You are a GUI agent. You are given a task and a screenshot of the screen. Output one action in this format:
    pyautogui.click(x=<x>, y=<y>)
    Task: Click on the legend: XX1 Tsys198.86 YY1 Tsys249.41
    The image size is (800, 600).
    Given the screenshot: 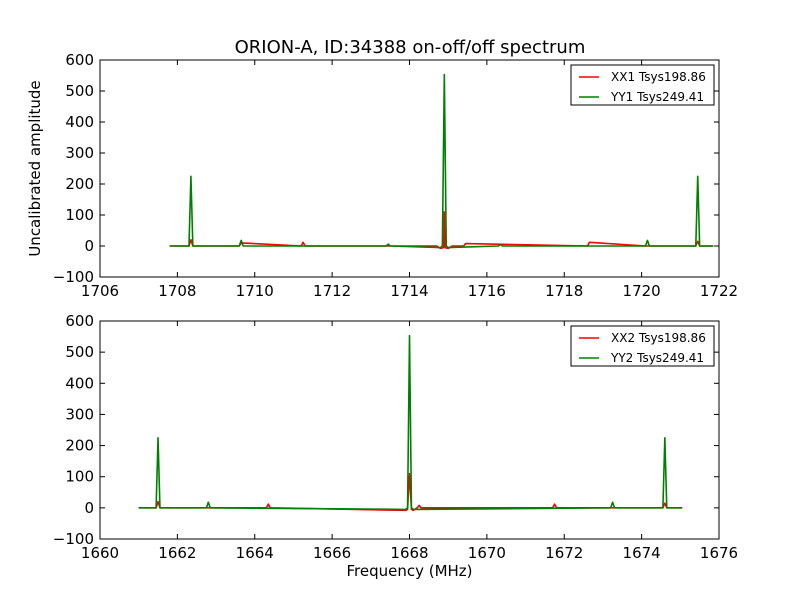 What is the action you would take?
    pyautogui.click(x=642, y=85)
    